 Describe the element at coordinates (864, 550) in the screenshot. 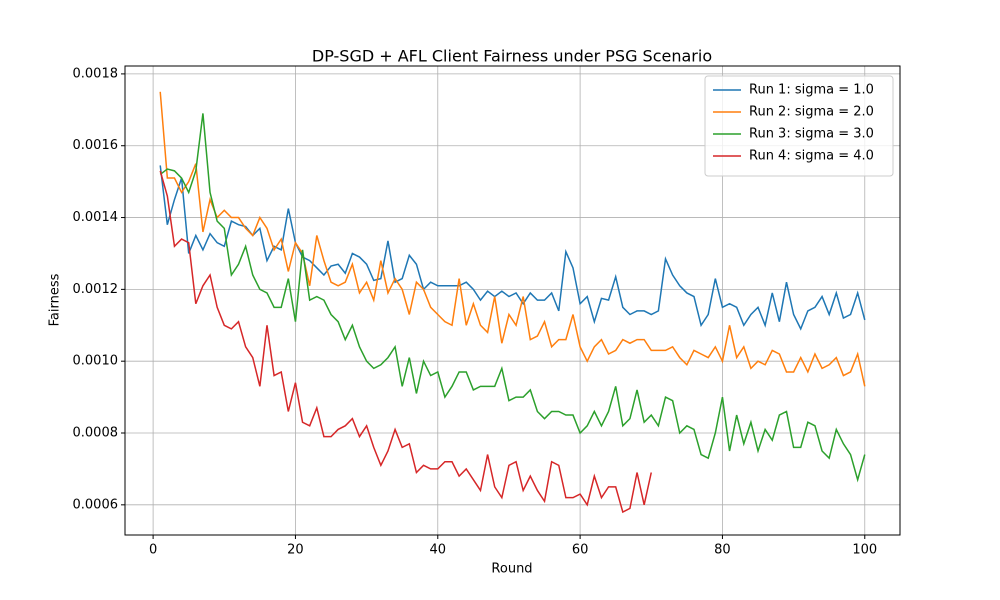

I see `x-tick-label: 100` at that location.